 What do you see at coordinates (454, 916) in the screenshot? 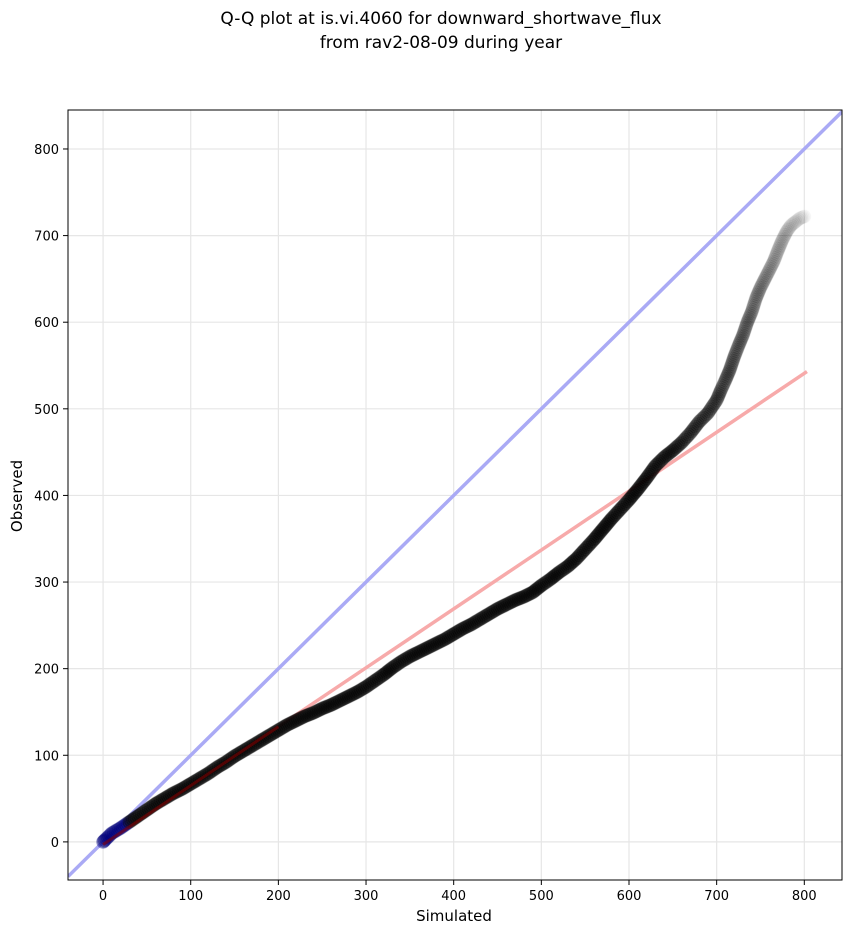
I see `x-axis-label: Simulated` at bounding box center [454, 916].